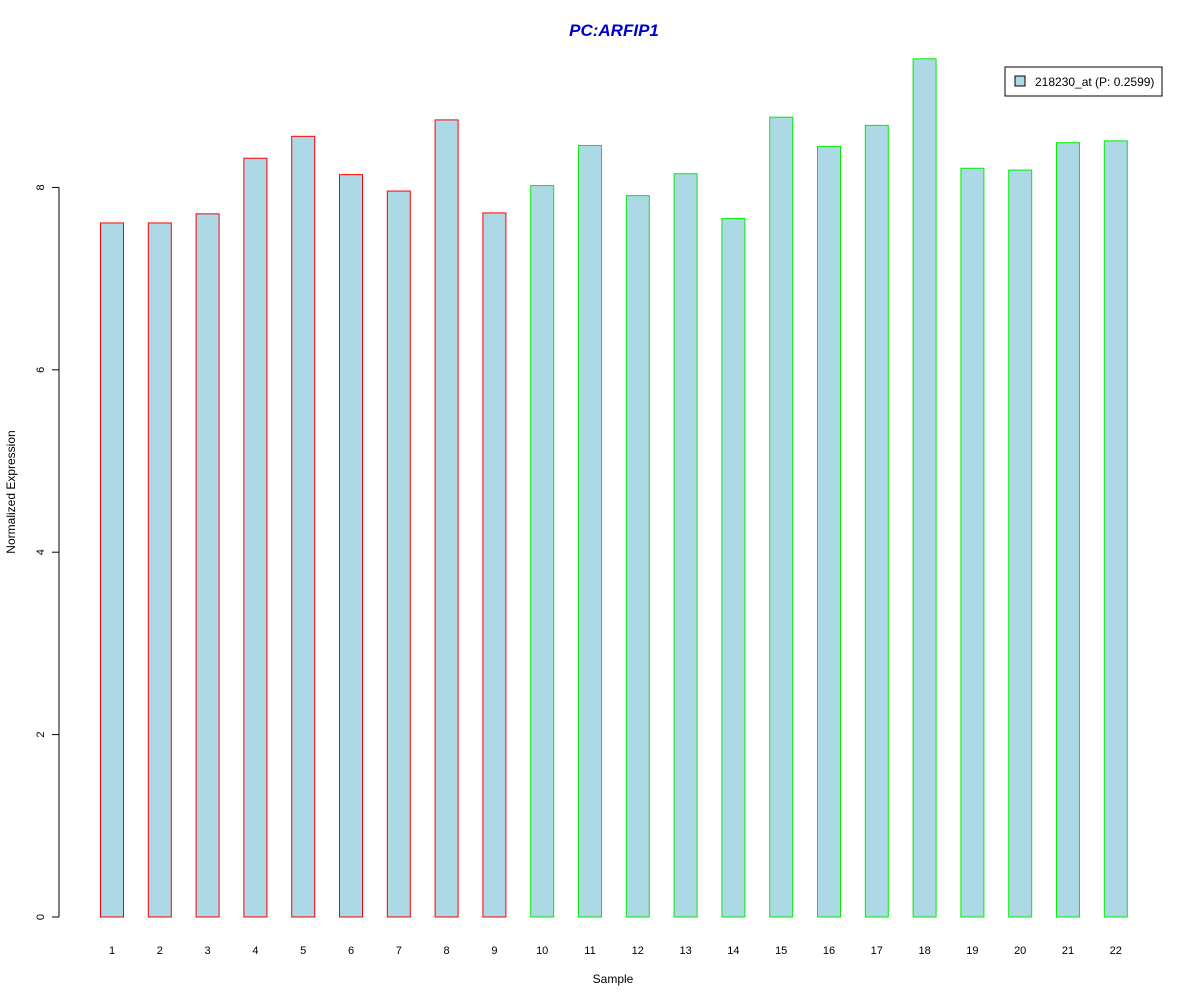 The width and height of the screenshot is (1200, 1000). What do you see at coordinates (208, 951) in the screenshot?
I see `x-tick-label: 3` at bounding box center [208, 951].